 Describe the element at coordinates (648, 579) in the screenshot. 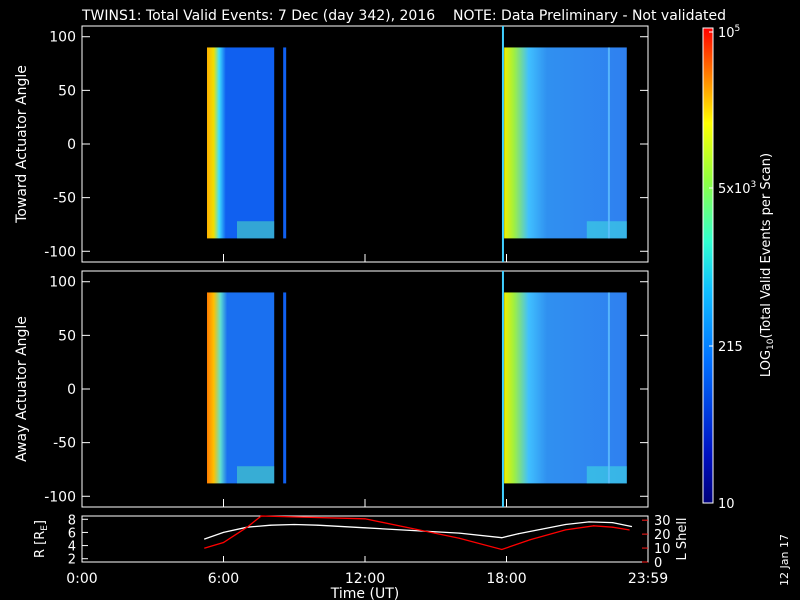

I see `x-tick-label: 23:59` at that location.